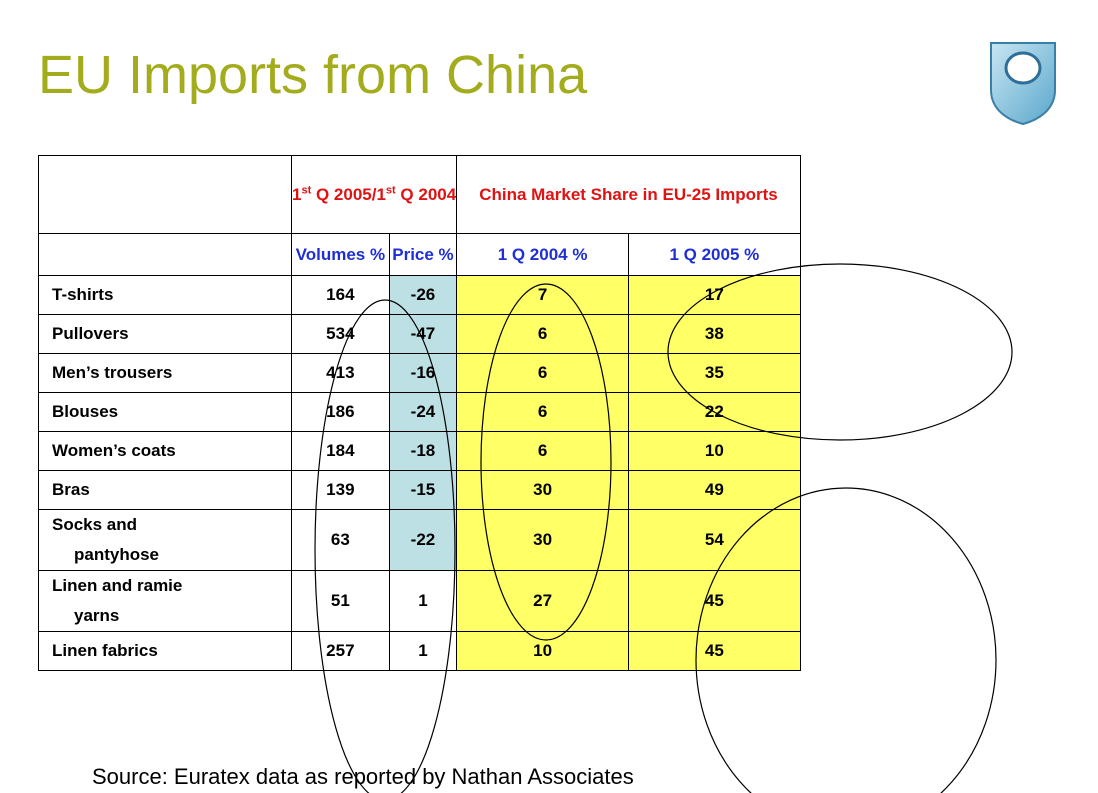  Describe the element at coordinates (714, 334) in the screenshot. I see `share-2005-cell: 38` at that location.